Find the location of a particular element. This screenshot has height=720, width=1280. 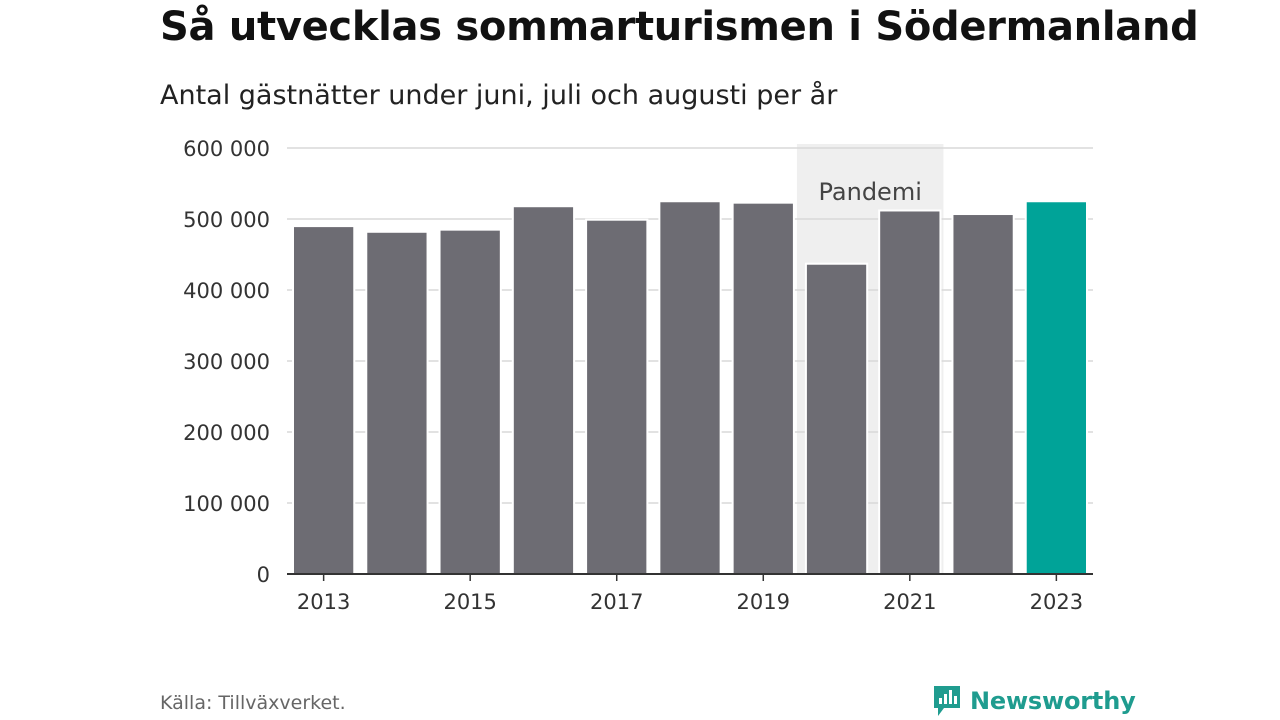

brand-name: Newsworthy is located at coordinates (1053, 701).